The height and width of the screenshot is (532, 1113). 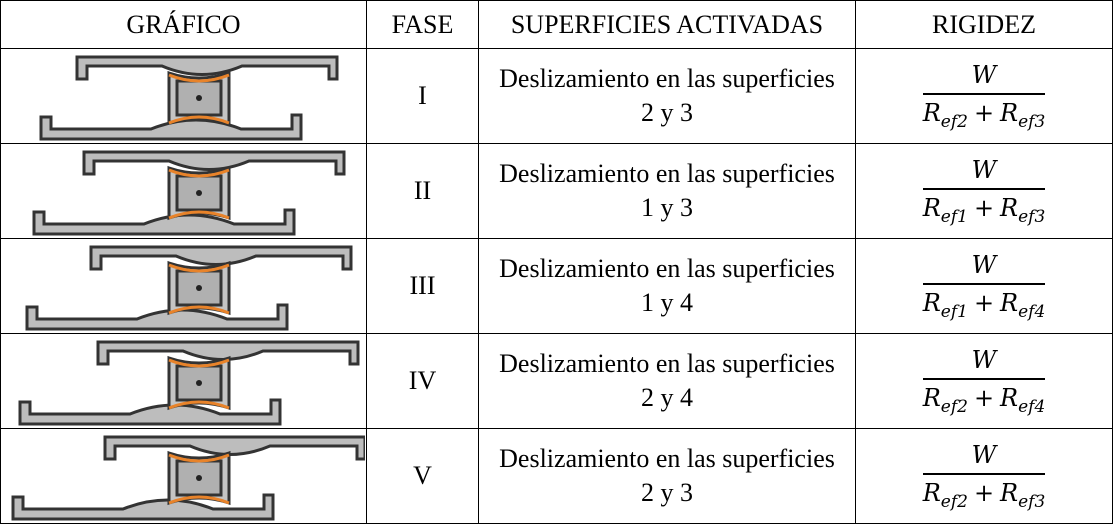 I want to click on phase-cell: V, so click(x=422, y=476).